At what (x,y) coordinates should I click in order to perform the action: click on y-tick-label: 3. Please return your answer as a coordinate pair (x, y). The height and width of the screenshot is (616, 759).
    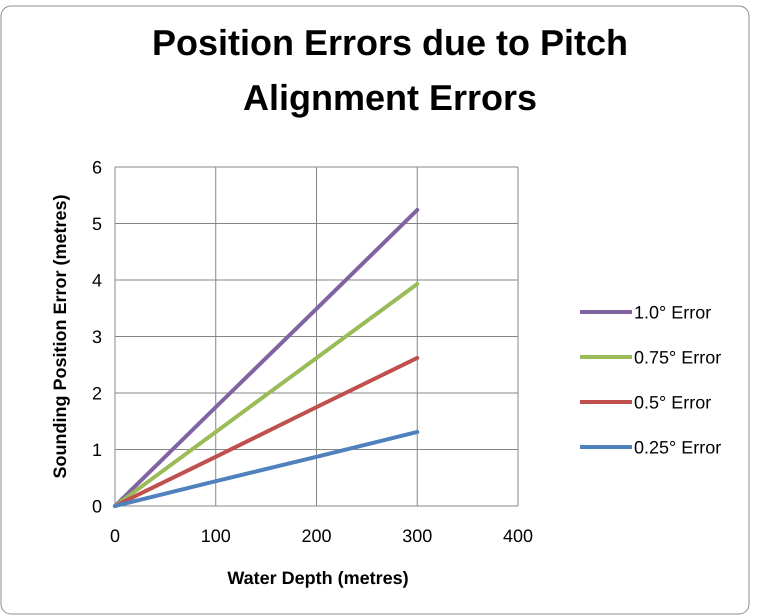
    Looking at the image, I should click on (97, 336).